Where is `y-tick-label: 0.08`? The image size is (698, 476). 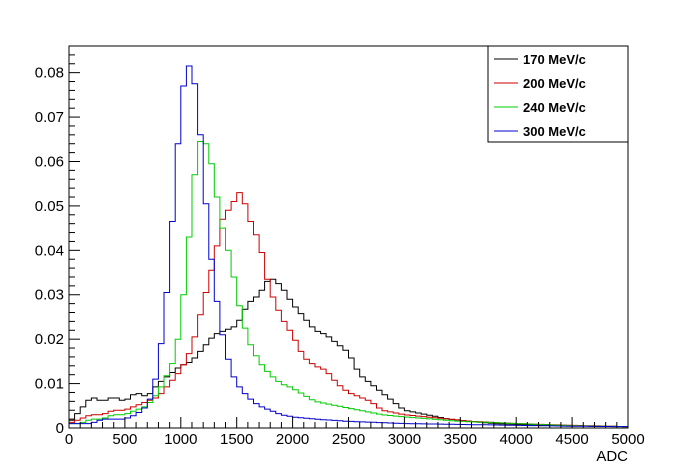
y-tick-label: 0.08 is located at coordinates (49, 73).